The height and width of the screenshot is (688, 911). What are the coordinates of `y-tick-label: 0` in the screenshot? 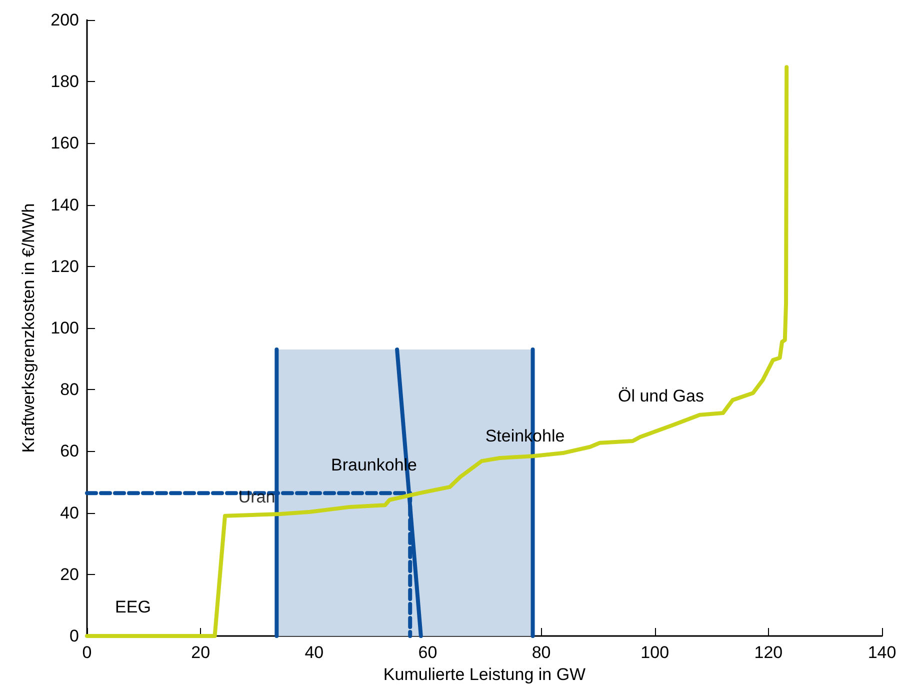 It's located at (74, 636).